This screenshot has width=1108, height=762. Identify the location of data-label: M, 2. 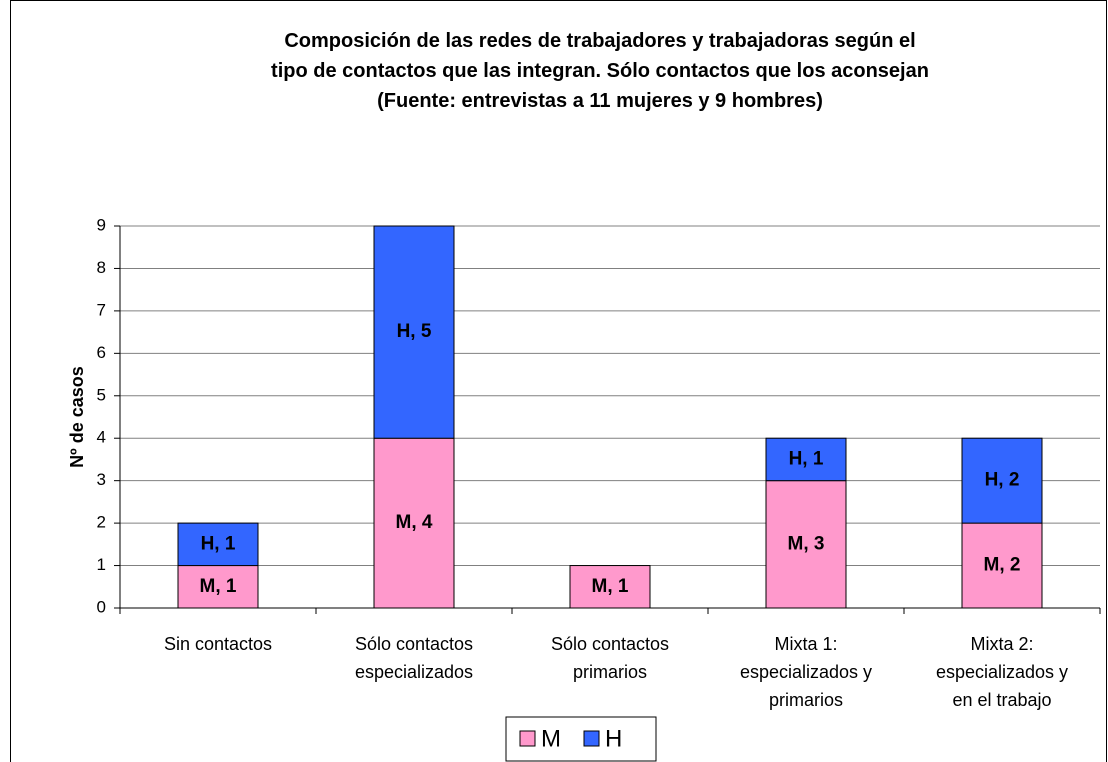
(1002, 565).